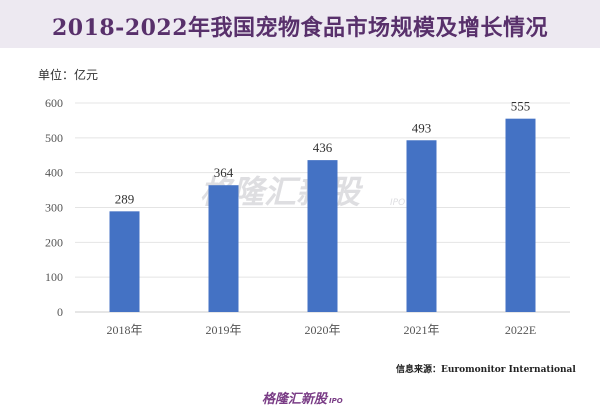 This screenshot has width=600, height=416. What do you see at coordinates (60, 312) in the screenshot?
I see `y-tick-label: 0` at bounding box center [60, 312].